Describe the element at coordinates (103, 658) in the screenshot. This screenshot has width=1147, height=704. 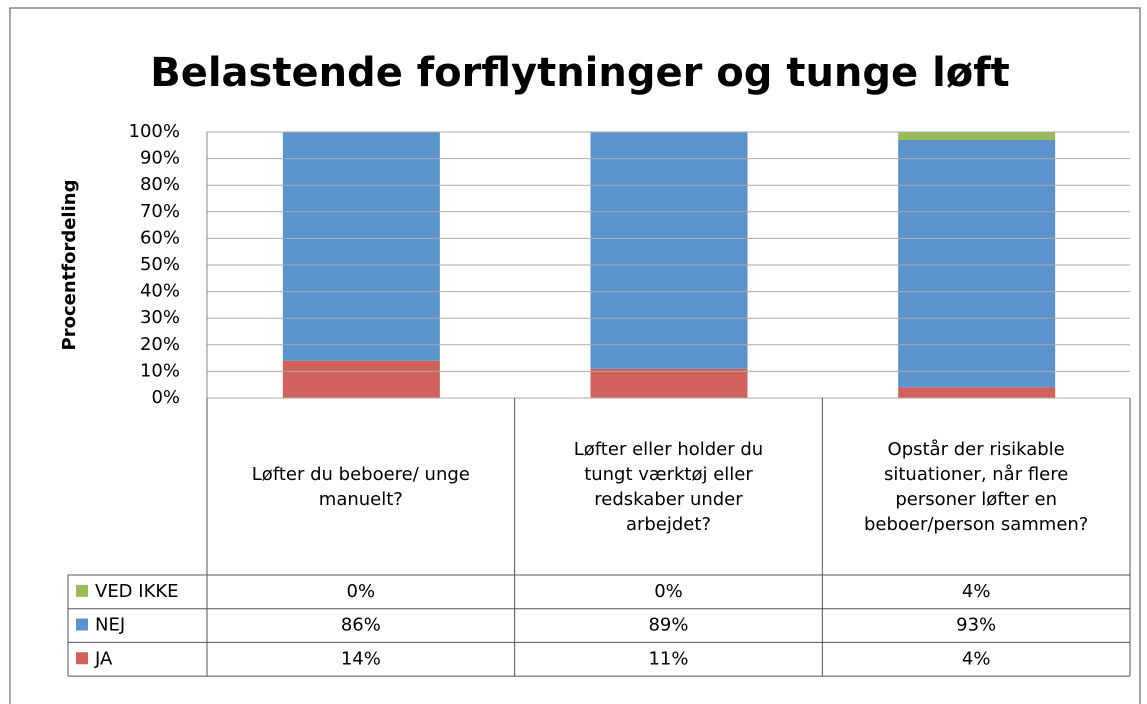
I see `legend-label: JA` at that location.